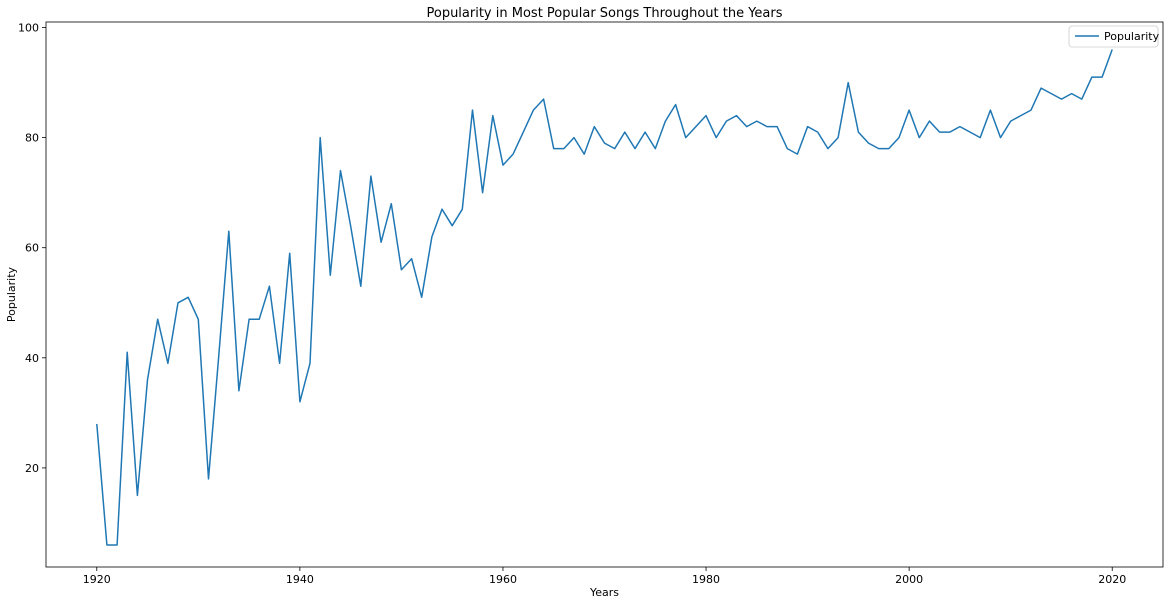 The height and width of the screenshot is (604, 1170). Describe the element at coordinates (11, 294) in the screenshot. I see `y-axis-label: Popularity` at that location.